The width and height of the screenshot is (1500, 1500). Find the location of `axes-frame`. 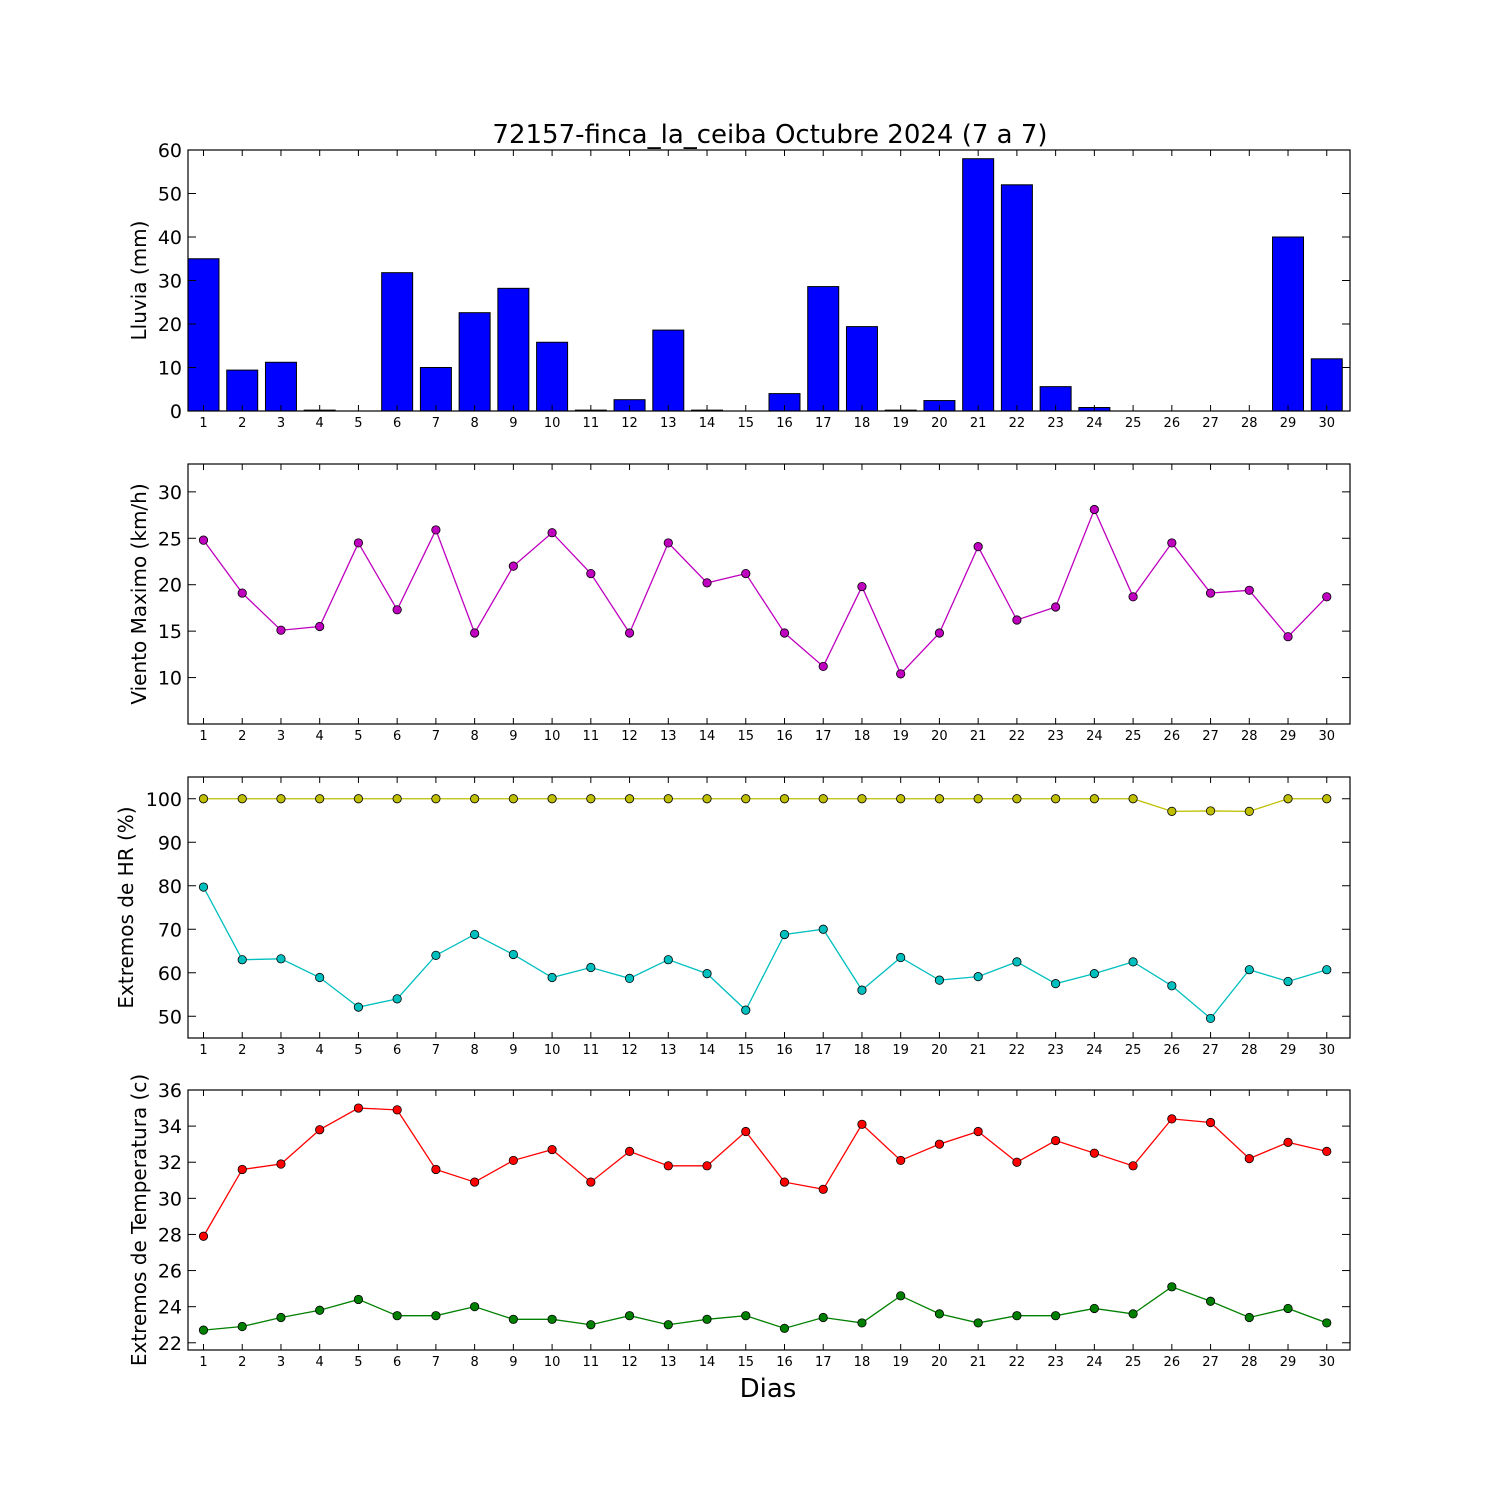

axes-frame is located at coordinates (769, 594).